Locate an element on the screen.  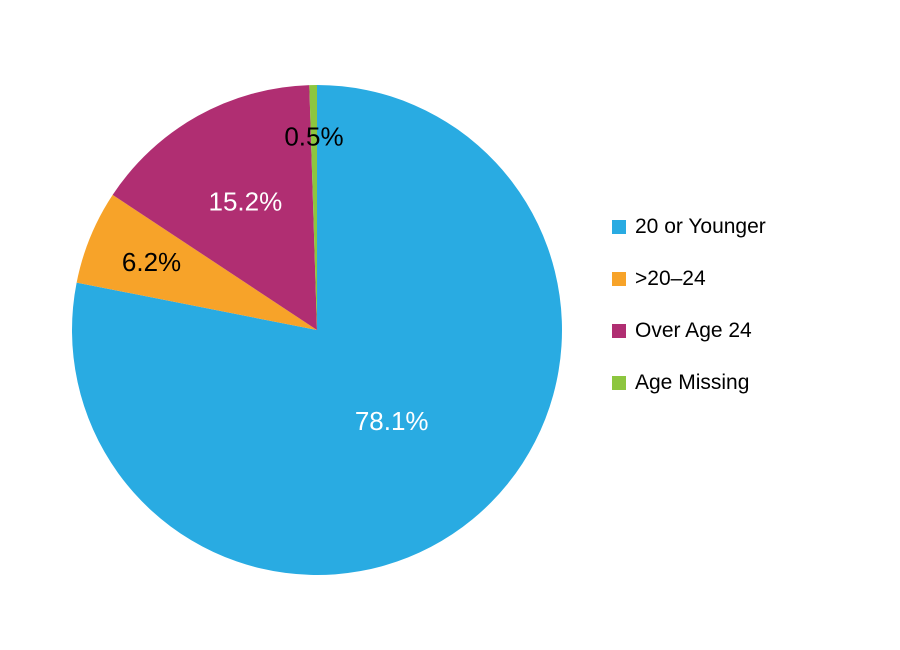
slice-value-label-2: 15.2% is located at coordinates (246, 202).